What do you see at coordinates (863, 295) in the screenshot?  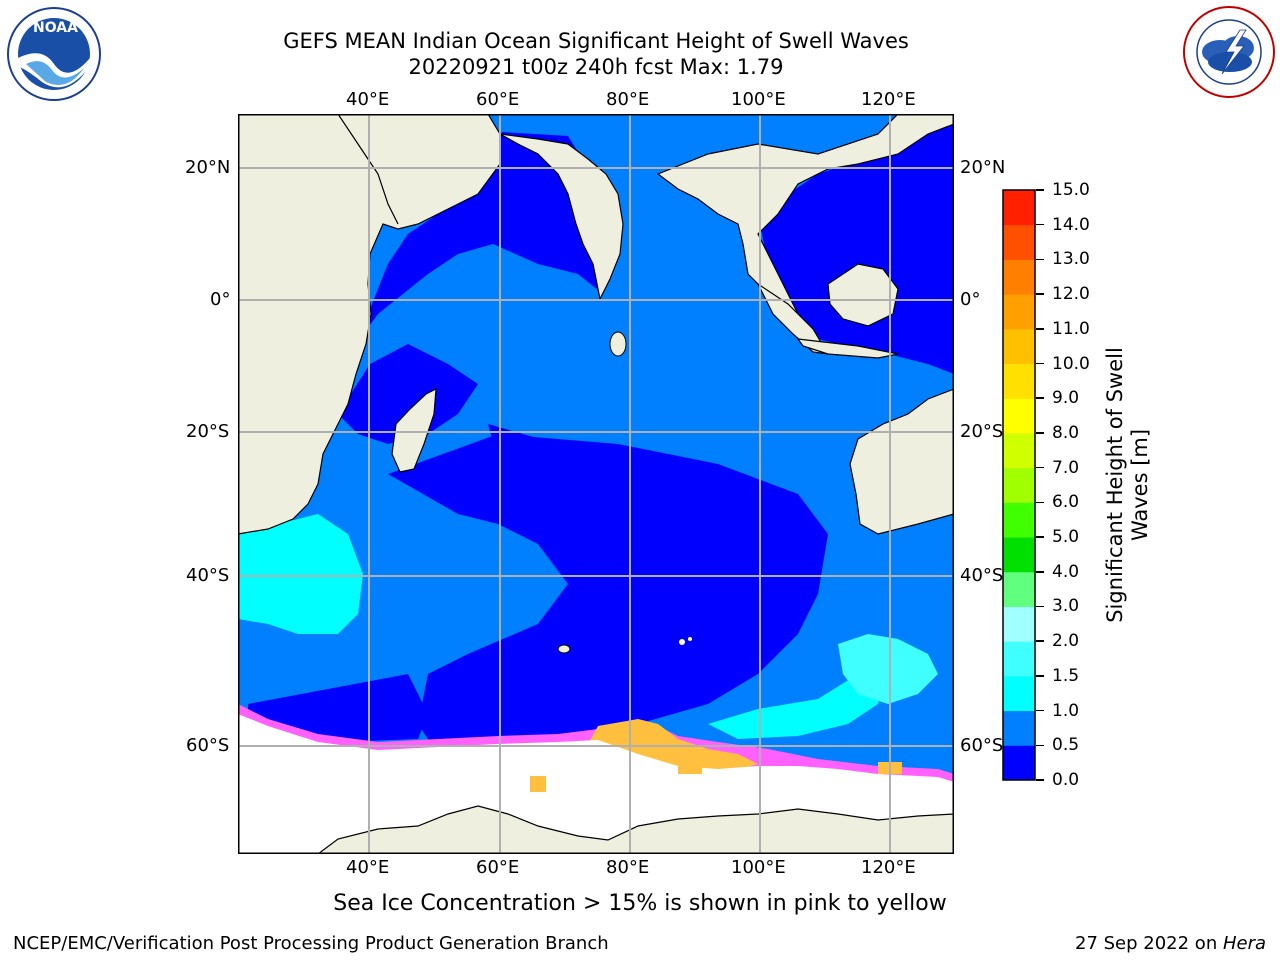 I see `borneo-land` at bounding box center [863, 295].